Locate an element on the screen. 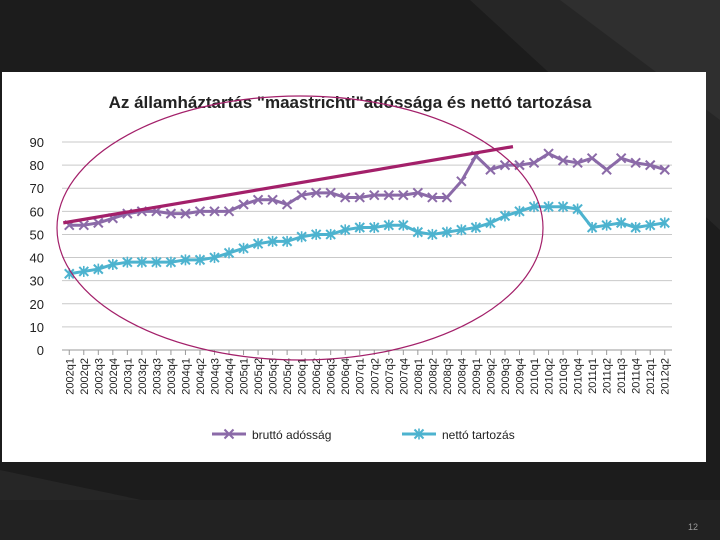  legend: bruttó adósság nettó tartozás is located at coordinates (363, 435).